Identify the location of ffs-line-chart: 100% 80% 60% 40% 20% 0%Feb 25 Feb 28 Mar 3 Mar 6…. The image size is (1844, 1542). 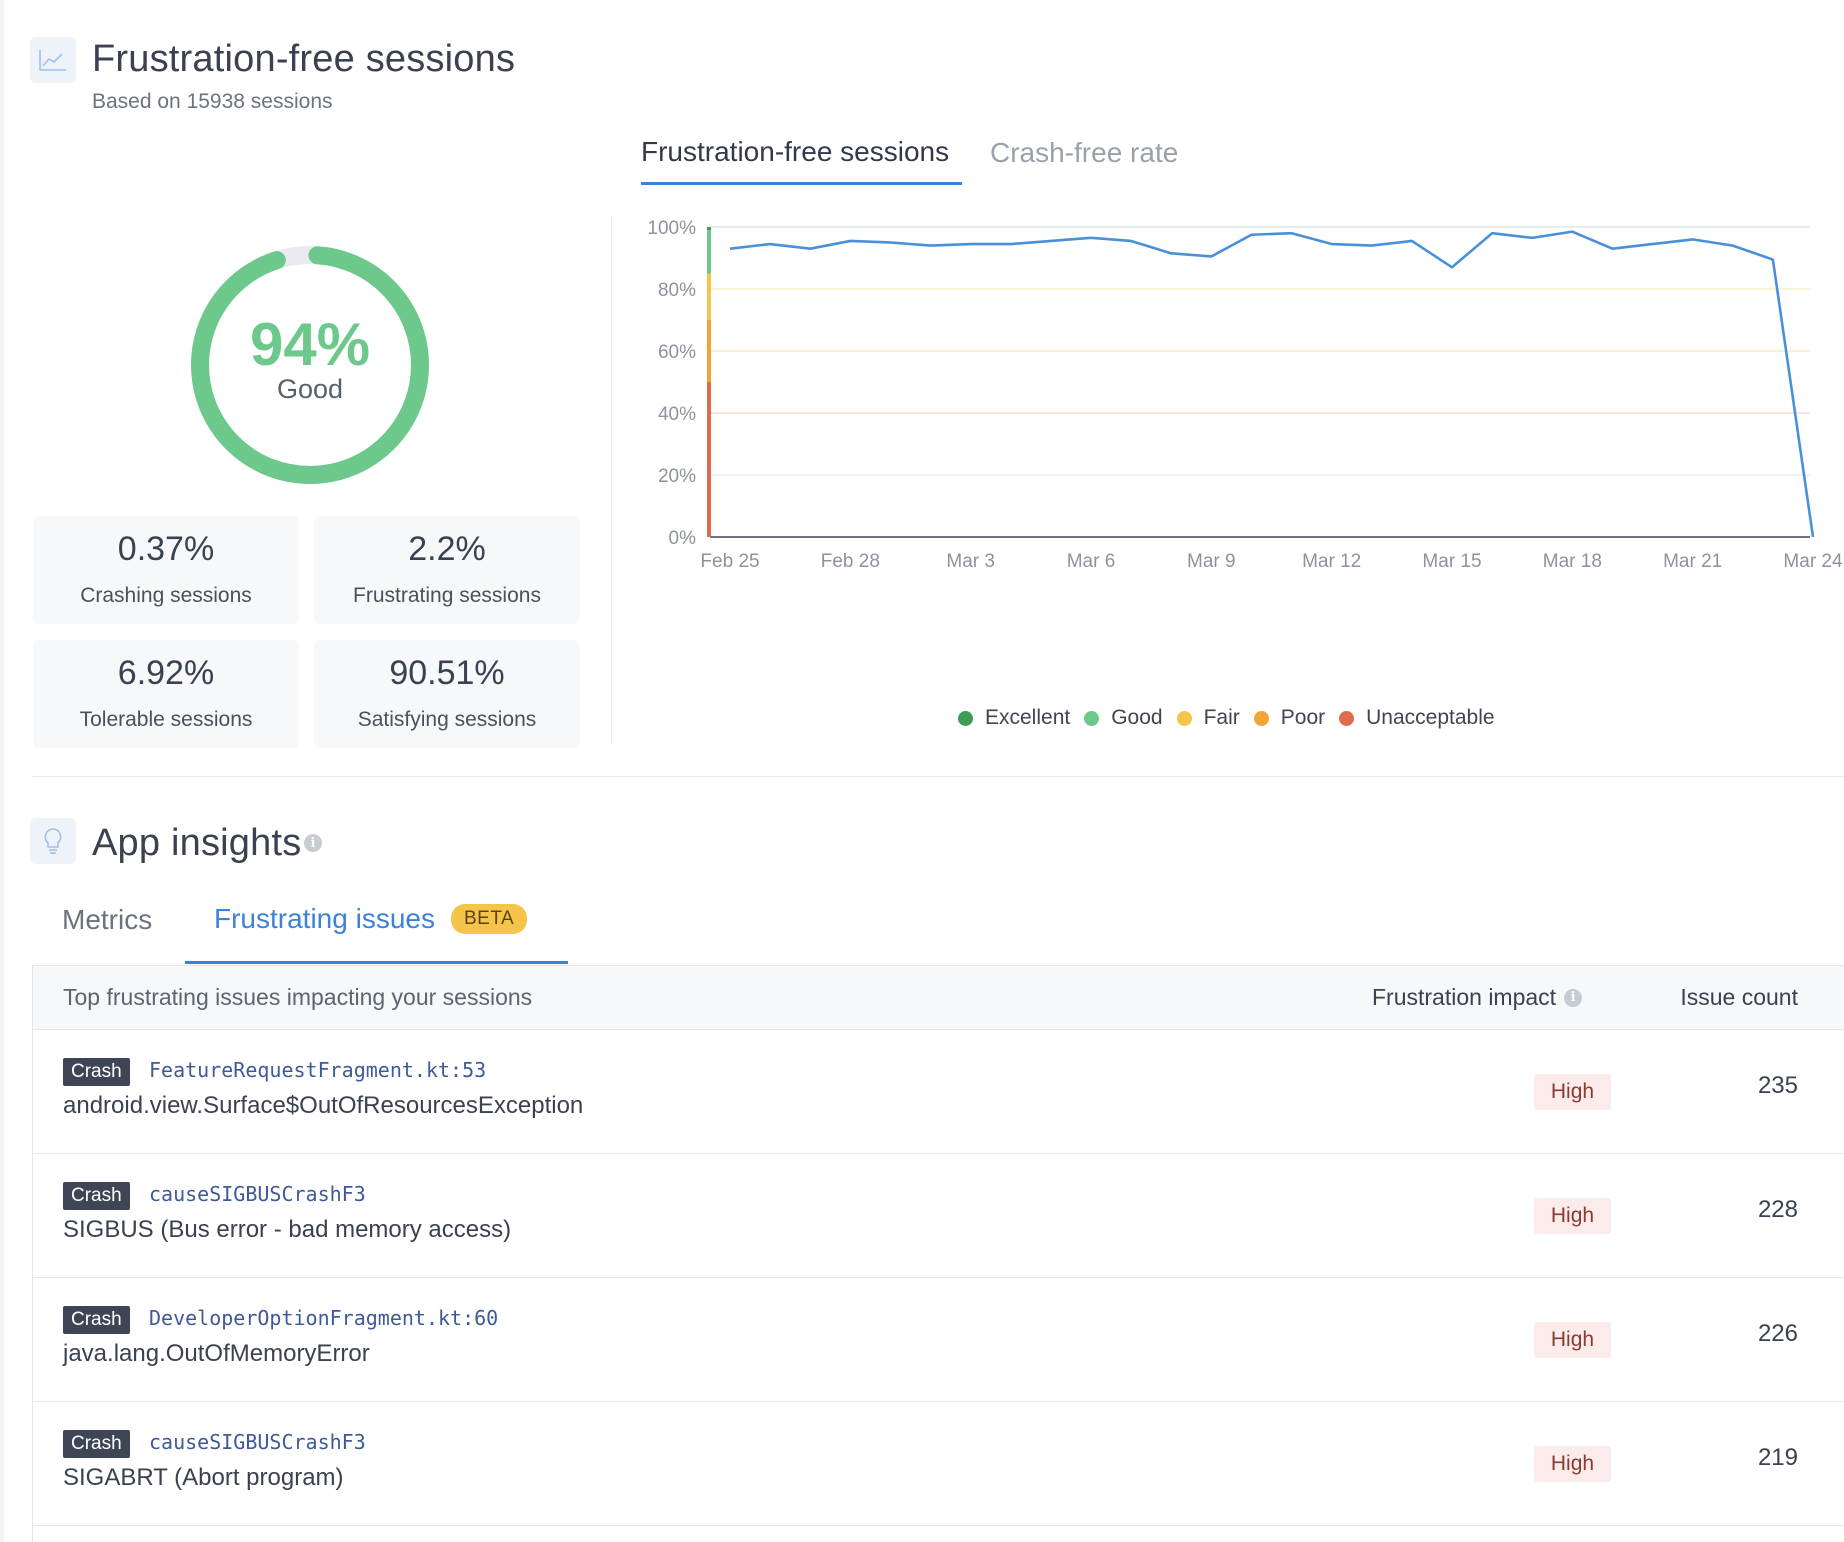
(1245, 395).